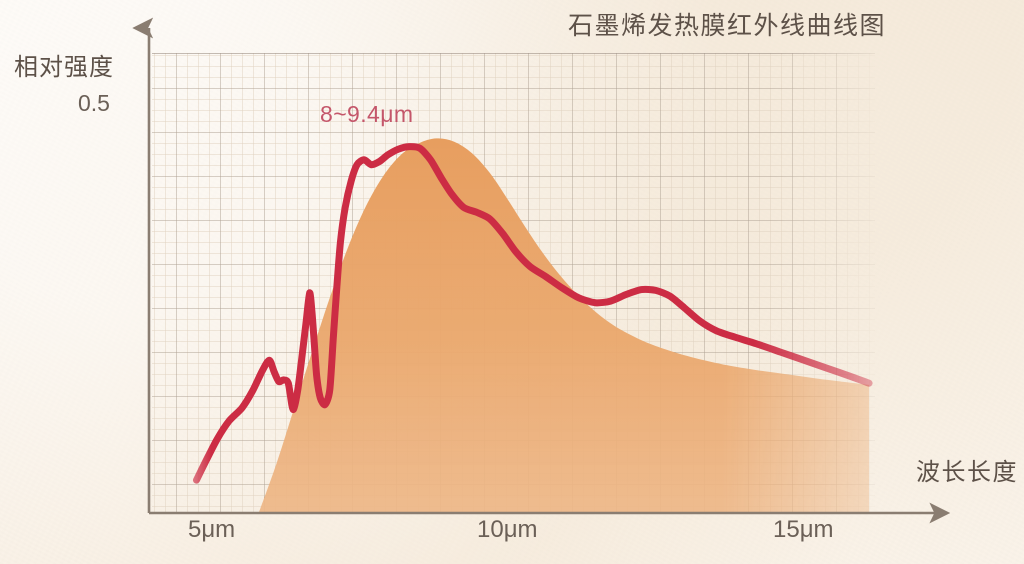 The image size is (1024, 564). Describe the element at coordinates (803, 529) in the screenshot. I see `x-axis-tick-15um: 15μm` at that location.